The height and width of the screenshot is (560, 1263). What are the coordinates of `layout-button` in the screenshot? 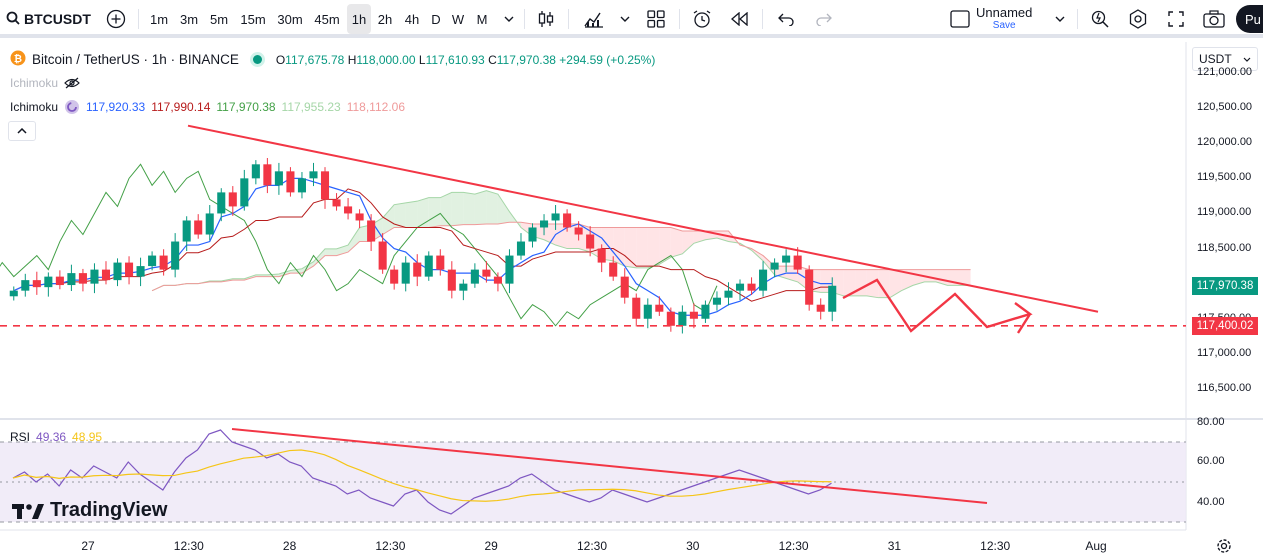 It's located at (656, 19).